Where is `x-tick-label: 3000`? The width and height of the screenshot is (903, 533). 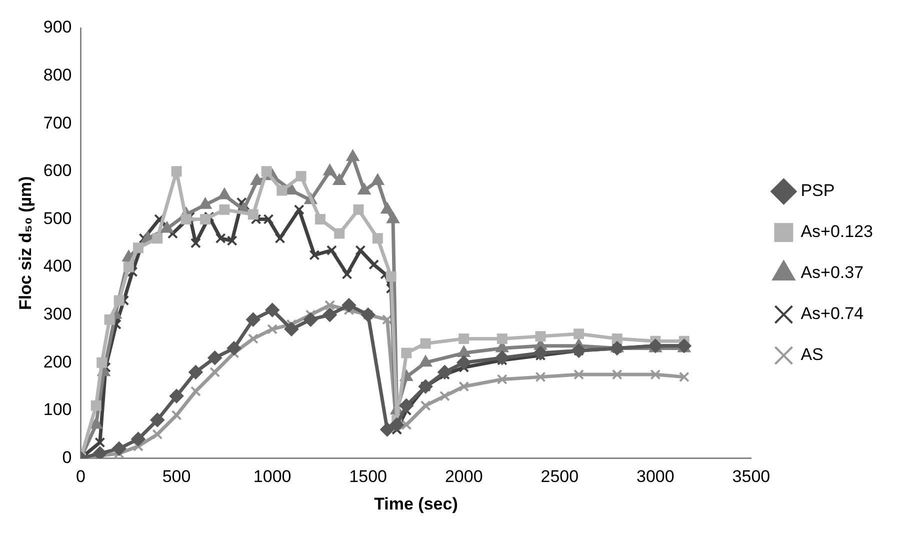
x-tick-label: 3000 is located at coordinates (655, 476).